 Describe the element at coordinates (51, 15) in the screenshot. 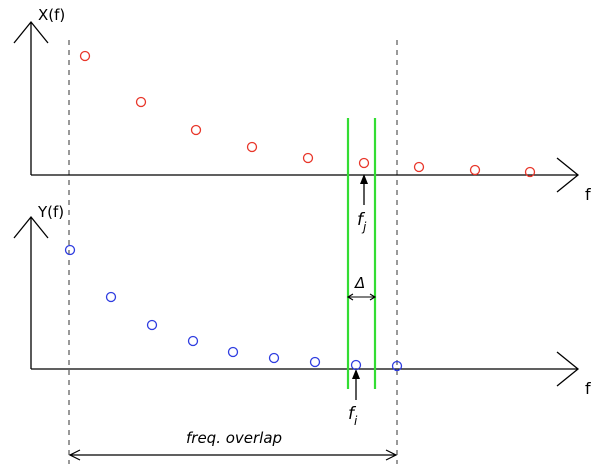

I see `top-y-axis-label: X(f)` at that location.